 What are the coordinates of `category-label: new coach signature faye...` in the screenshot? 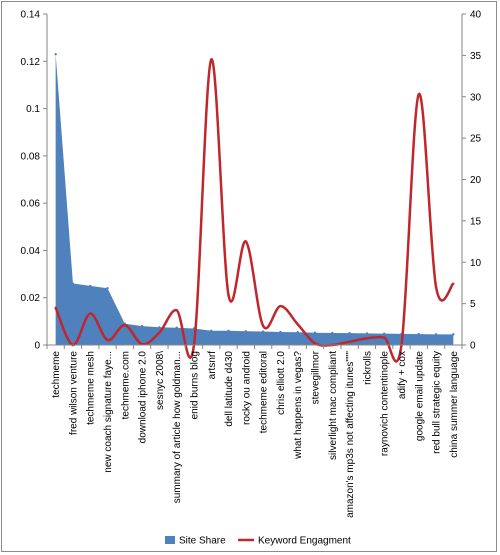 It's located at (108, 412).